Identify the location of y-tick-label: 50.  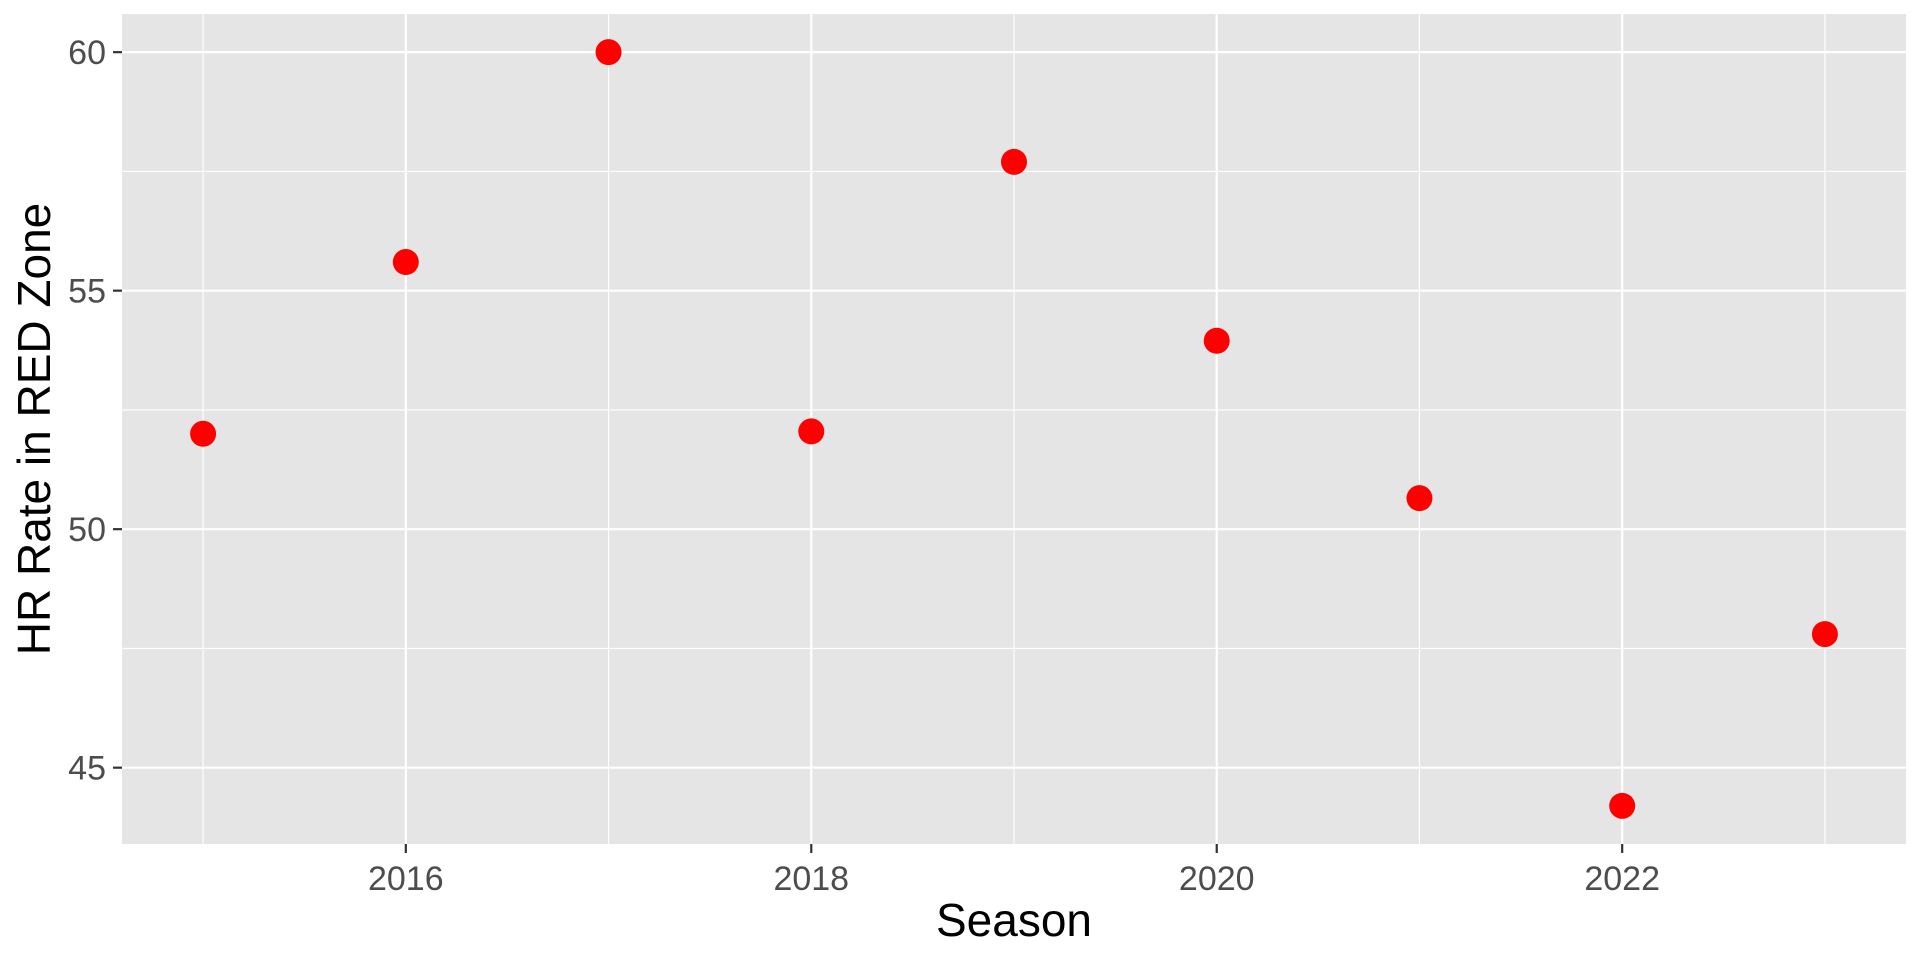
(87, 530).